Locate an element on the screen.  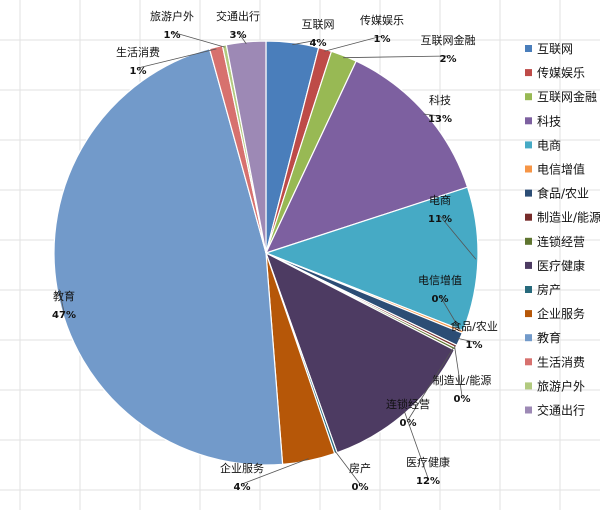
legend-entry: 互联网 is located at coordinates (555, 49).